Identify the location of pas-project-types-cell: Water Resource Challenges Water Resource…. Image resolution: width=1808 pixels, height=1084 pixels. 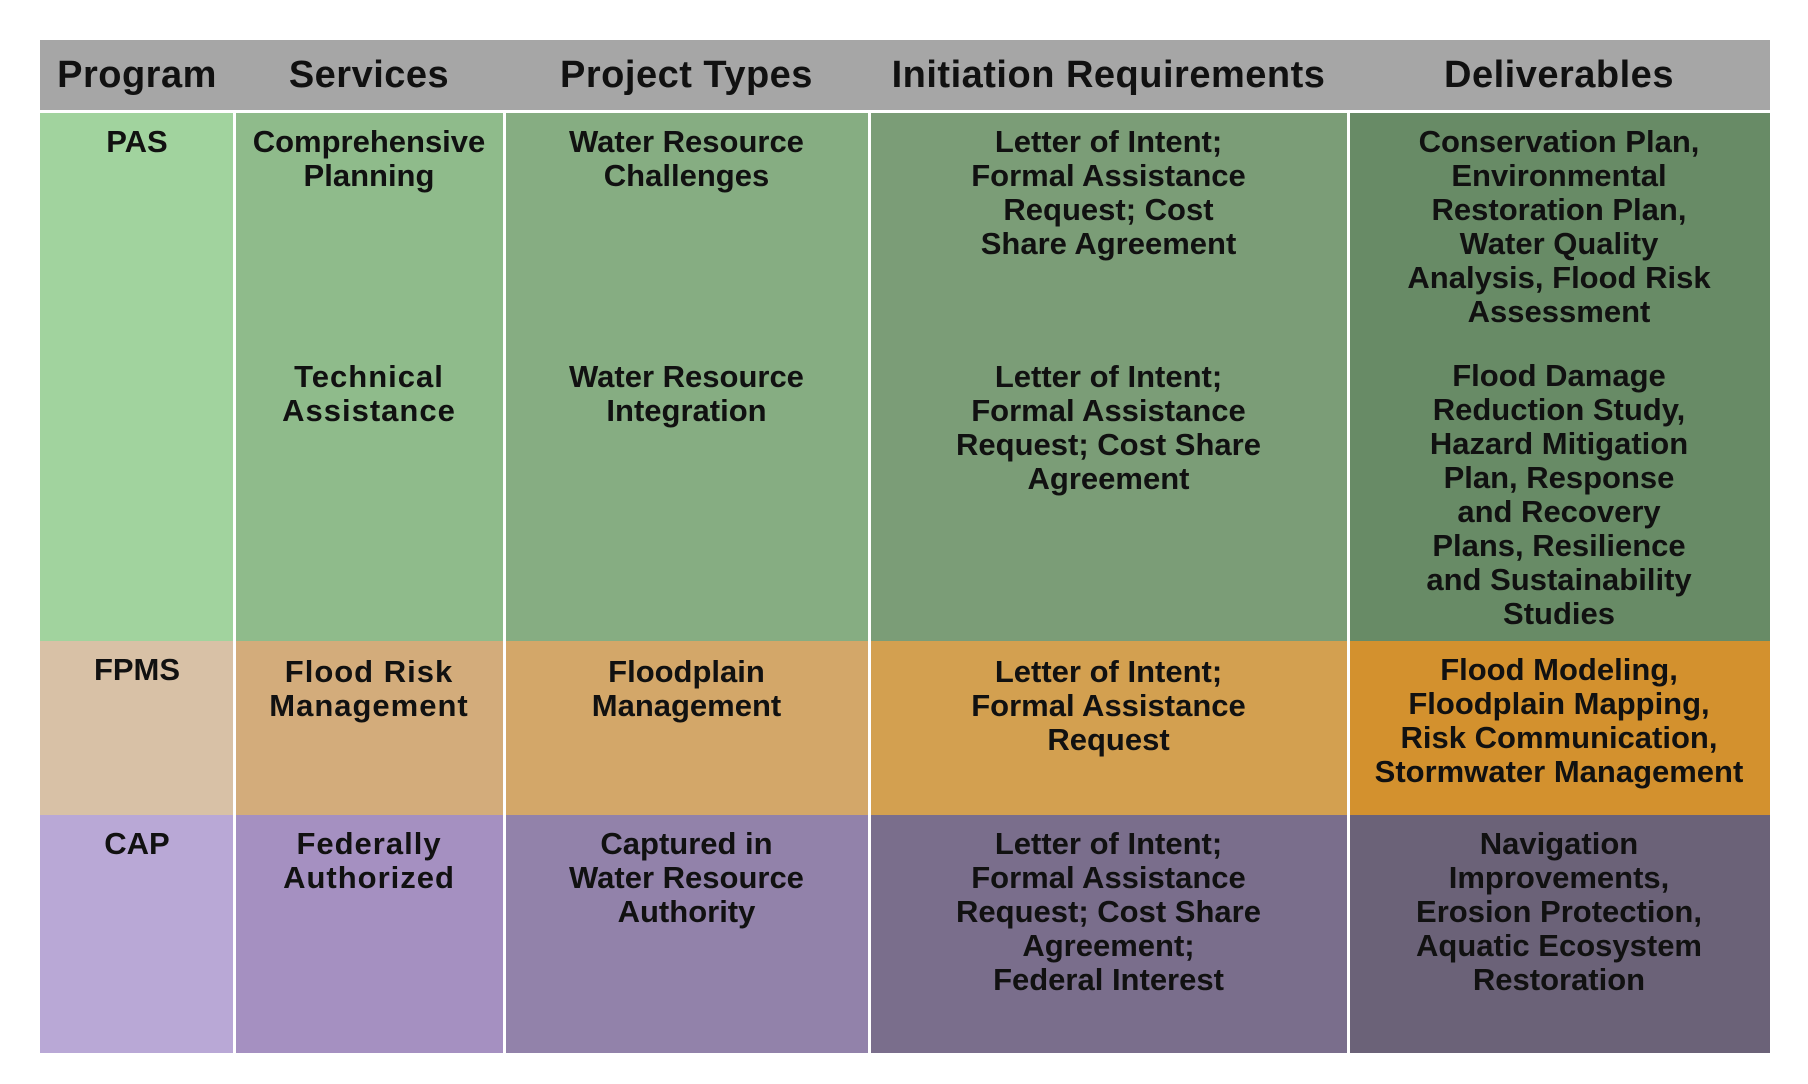
(686, 377).